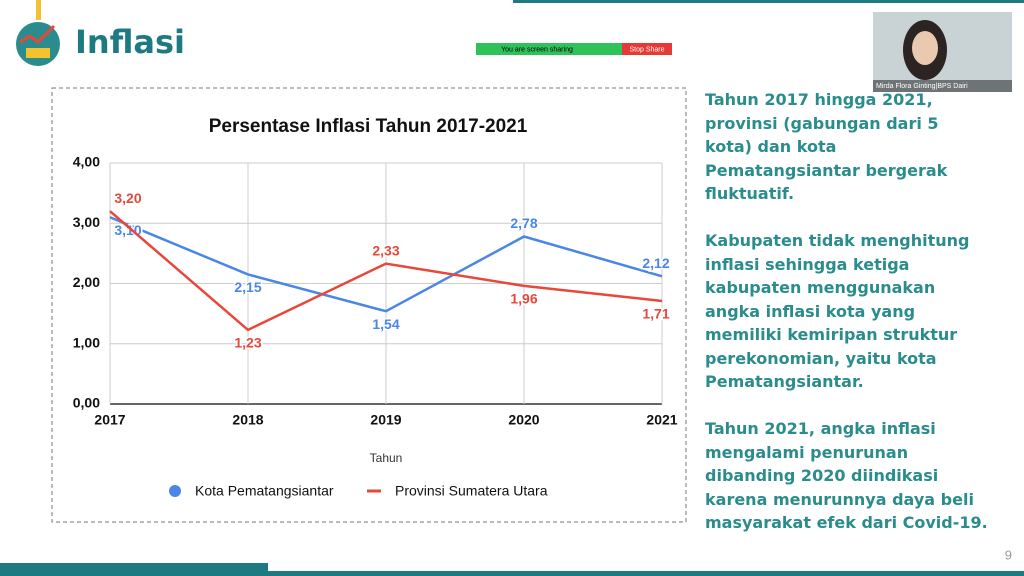 The width and height of the screenshot is (1024, 576). What do you see at coordinates (86, 222) in the screenshot?
I see `y-tick-label: 3,00` at bounding box center [86, 222].